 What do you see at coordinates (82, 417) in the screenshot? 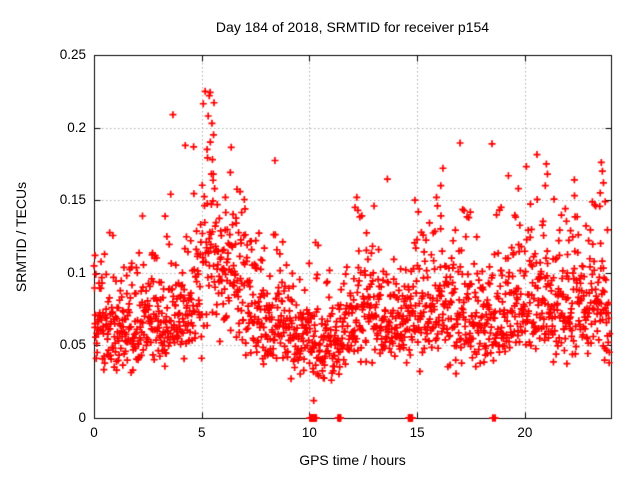
I see `y-tick-label: 0` at bounding box center [82, 417].